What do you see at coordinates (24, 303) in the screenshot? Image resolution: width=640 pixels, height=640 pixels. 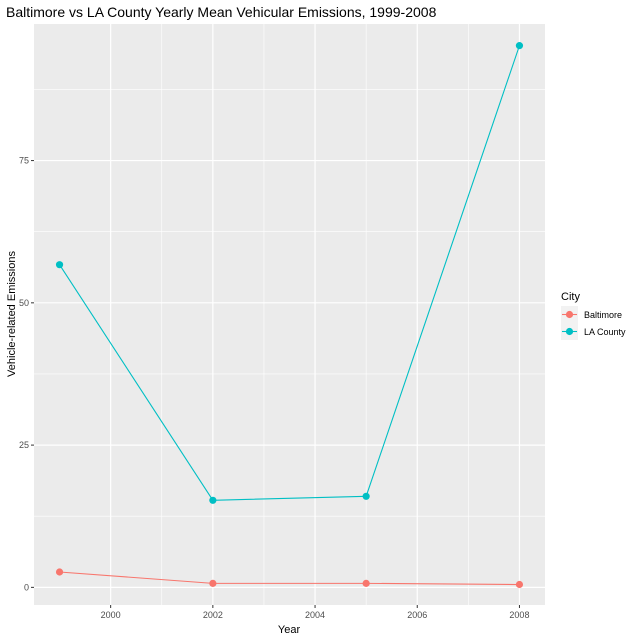 I see `y-tick-label: 50` at bounding box center [24, 303].